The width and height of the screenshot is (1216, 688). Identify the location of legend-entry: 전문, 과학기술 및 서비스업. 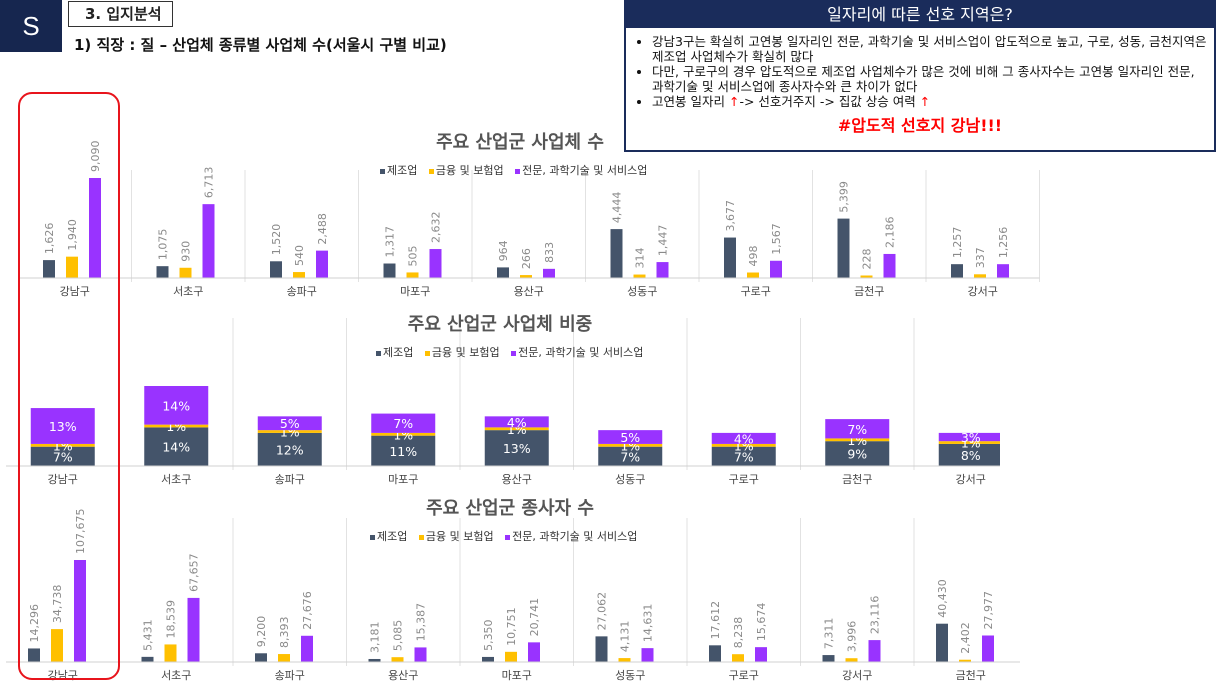
(581, 352).